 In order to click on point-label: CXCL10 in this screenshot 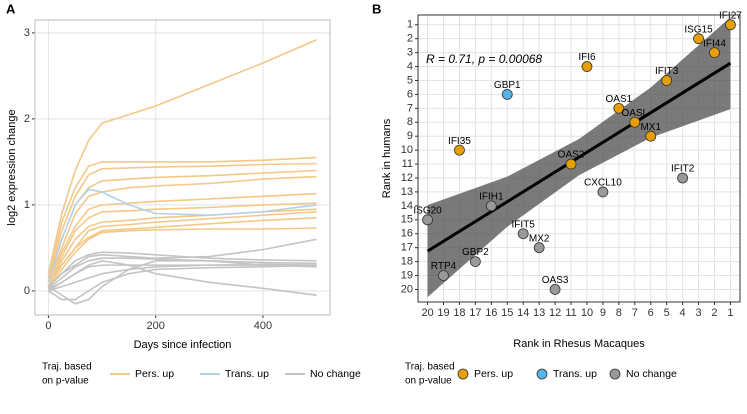, I will do `click(603, 183)`.